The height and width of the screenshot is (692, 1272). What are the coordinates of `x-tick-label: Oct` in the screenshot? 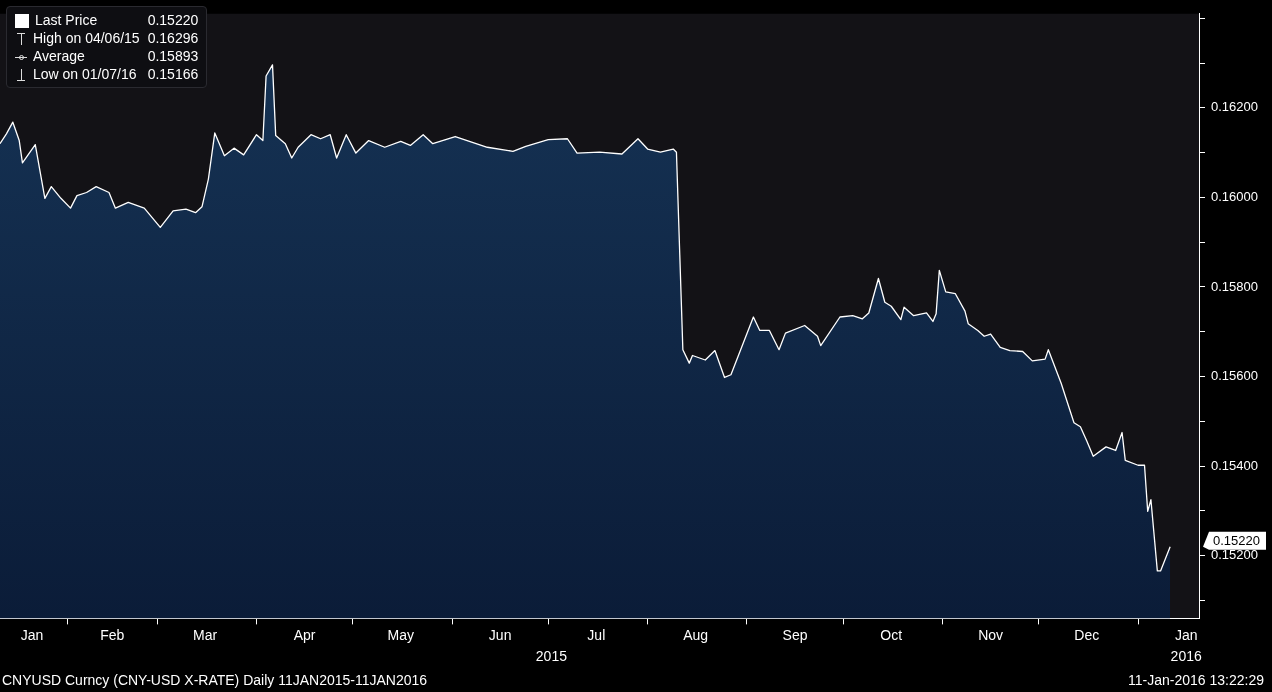 It's located at (891, 634).